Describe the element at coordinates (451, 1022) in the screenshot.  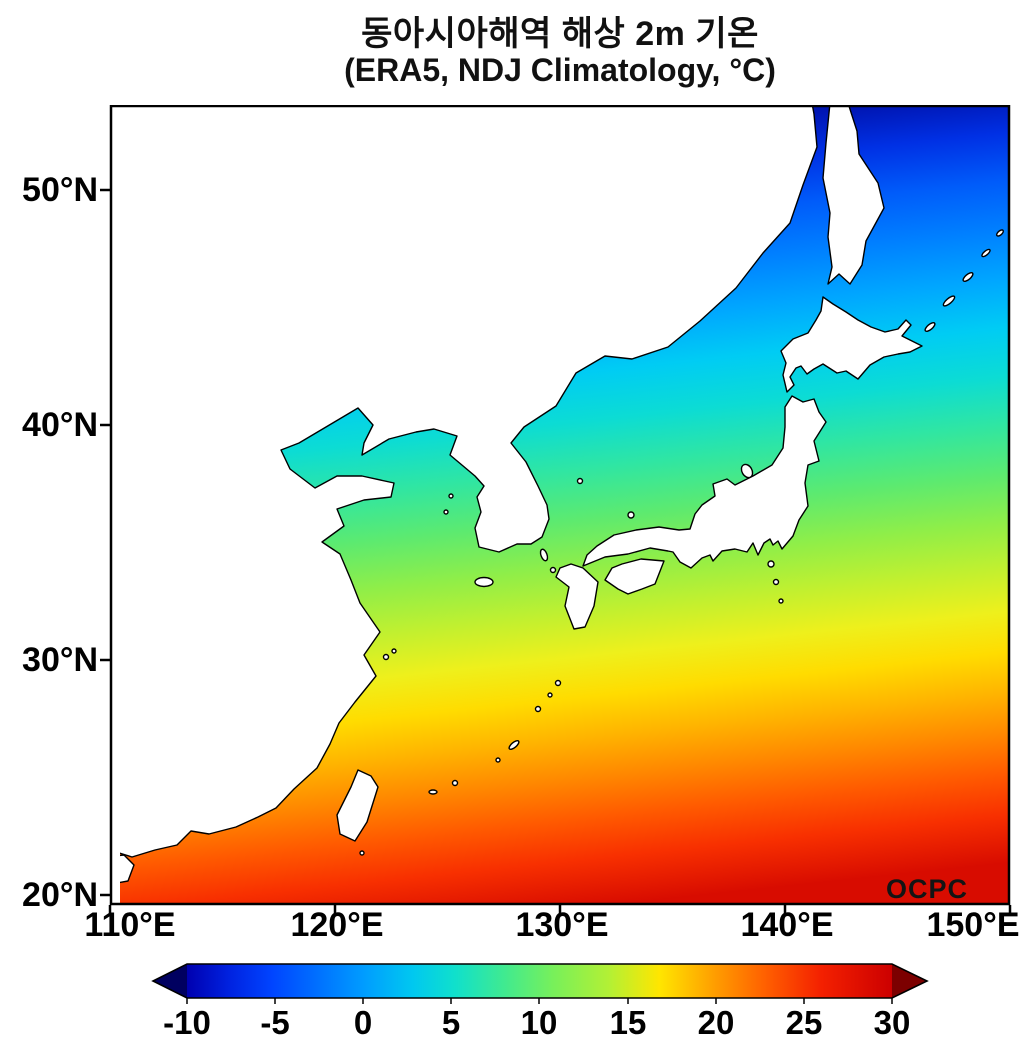
I see `colorbar-tick-label-5: 5` at that location.